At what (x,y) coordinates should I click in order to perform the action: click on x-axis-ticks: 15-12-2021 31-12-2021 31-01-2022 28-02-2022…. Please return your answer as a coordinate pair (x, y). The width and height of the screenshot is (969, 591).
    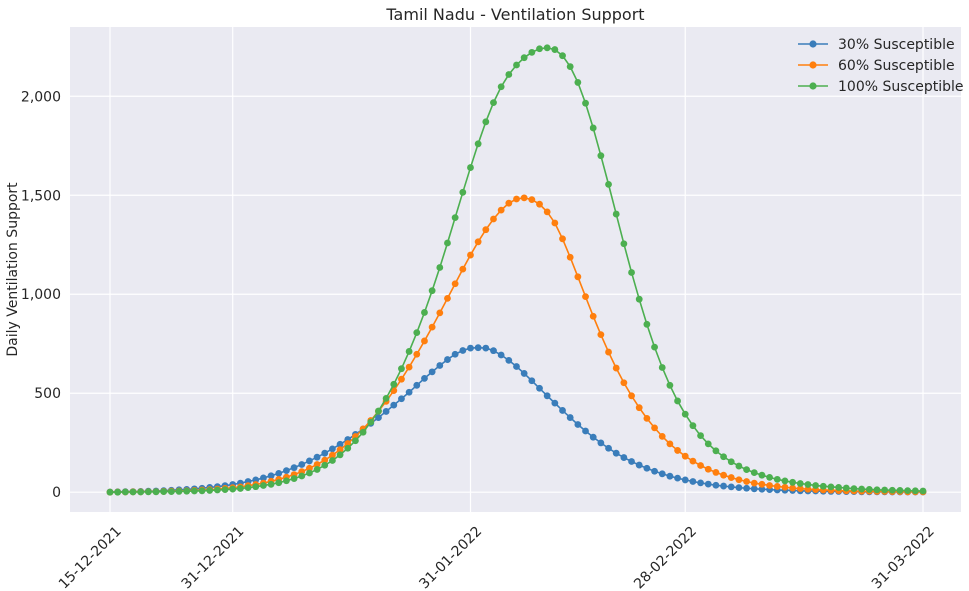
    Looking at the image, I should click on (497, 557).